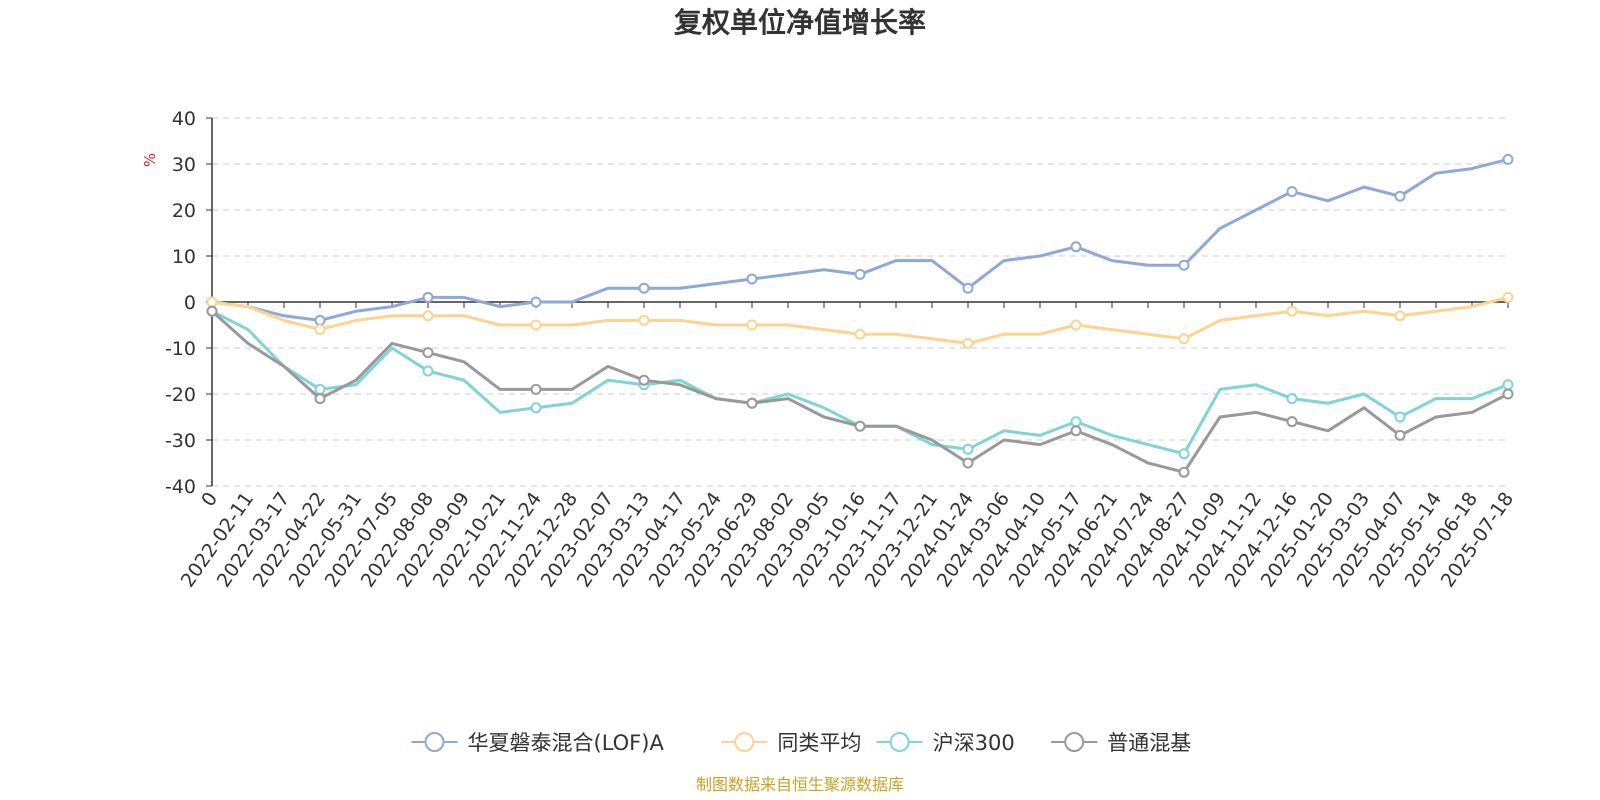 The width and height of the screenshot is (1600, 800). Describe the element at coordinates (974, 743) in the screenshot. I see `legend-label: 沪深300` at that location.